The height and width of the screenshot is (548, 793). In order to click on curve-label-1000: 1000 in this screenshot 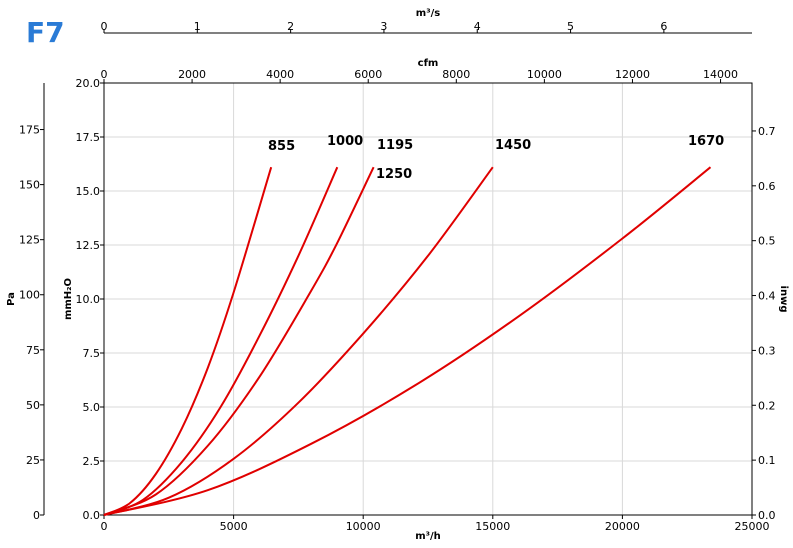, I will do `click(345, 141)`.